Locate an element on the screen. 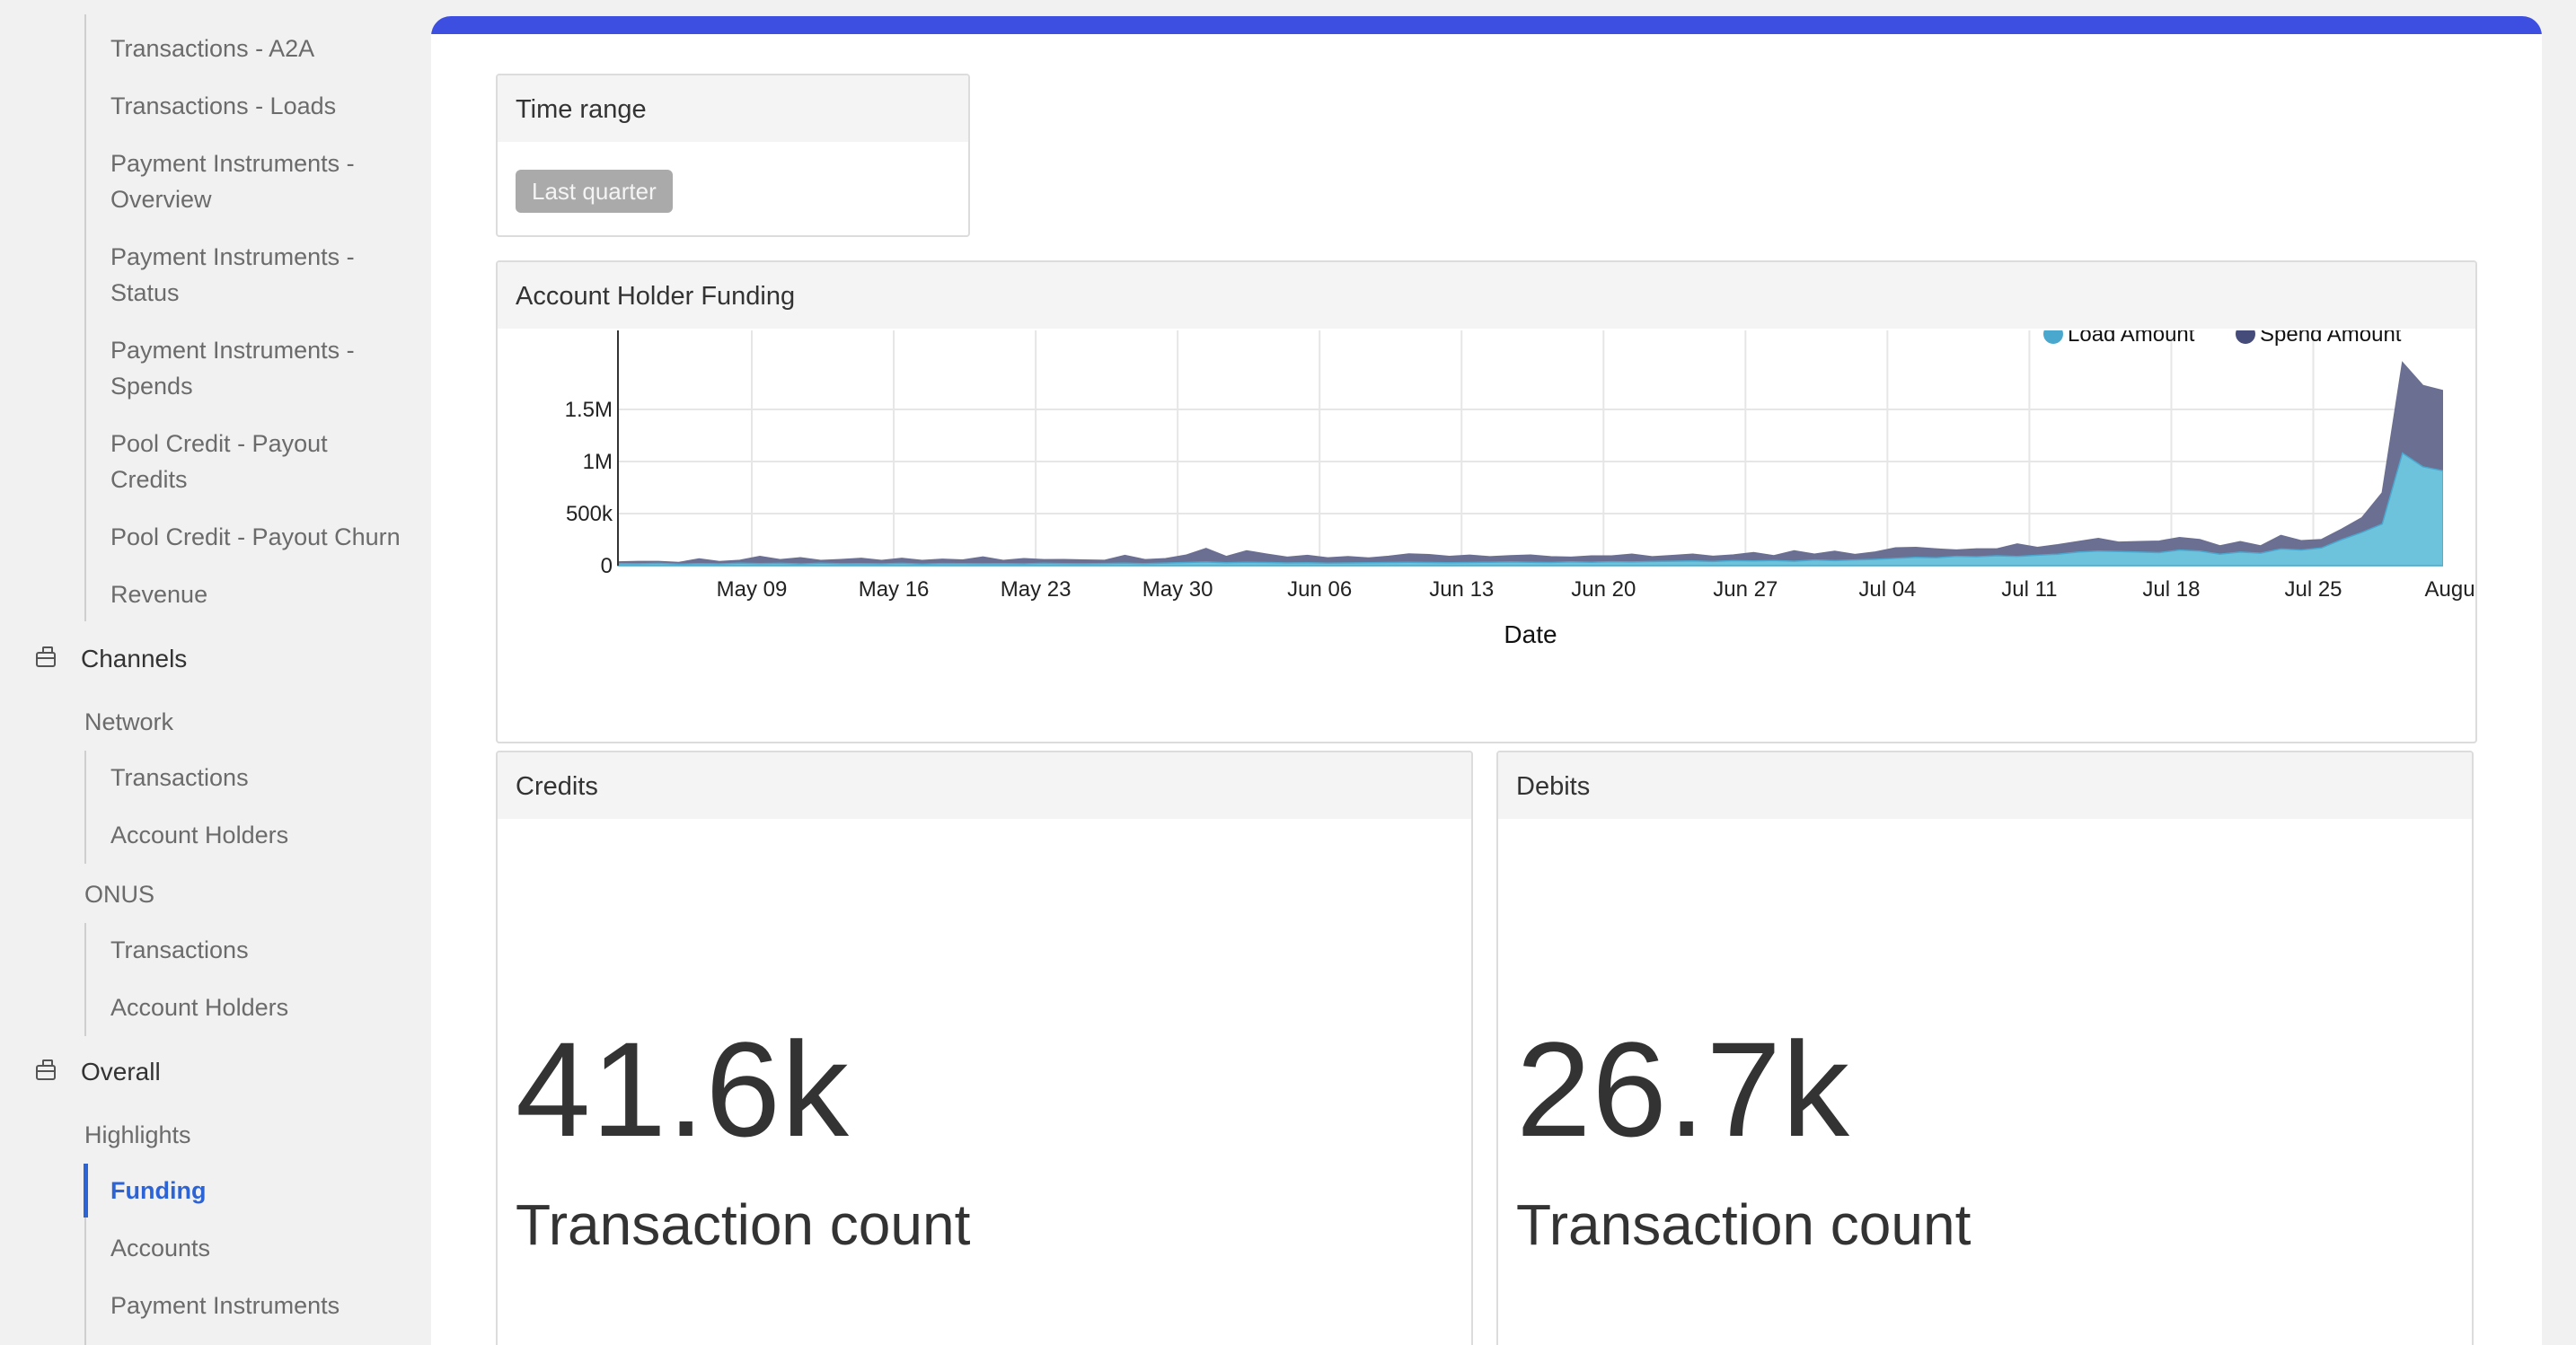  nav-item-onus-transactions: Transactions is located at coordinates (179, 949).